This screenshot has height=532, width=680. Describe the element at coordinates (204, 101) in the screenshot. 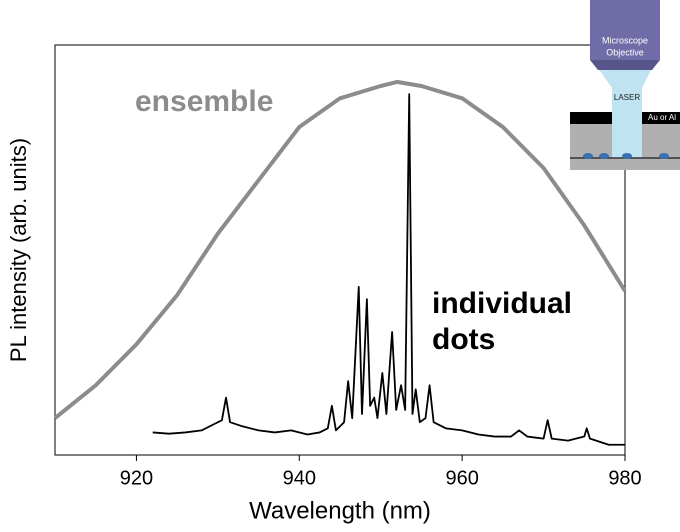

I see `series-label: ensemble` at that location.